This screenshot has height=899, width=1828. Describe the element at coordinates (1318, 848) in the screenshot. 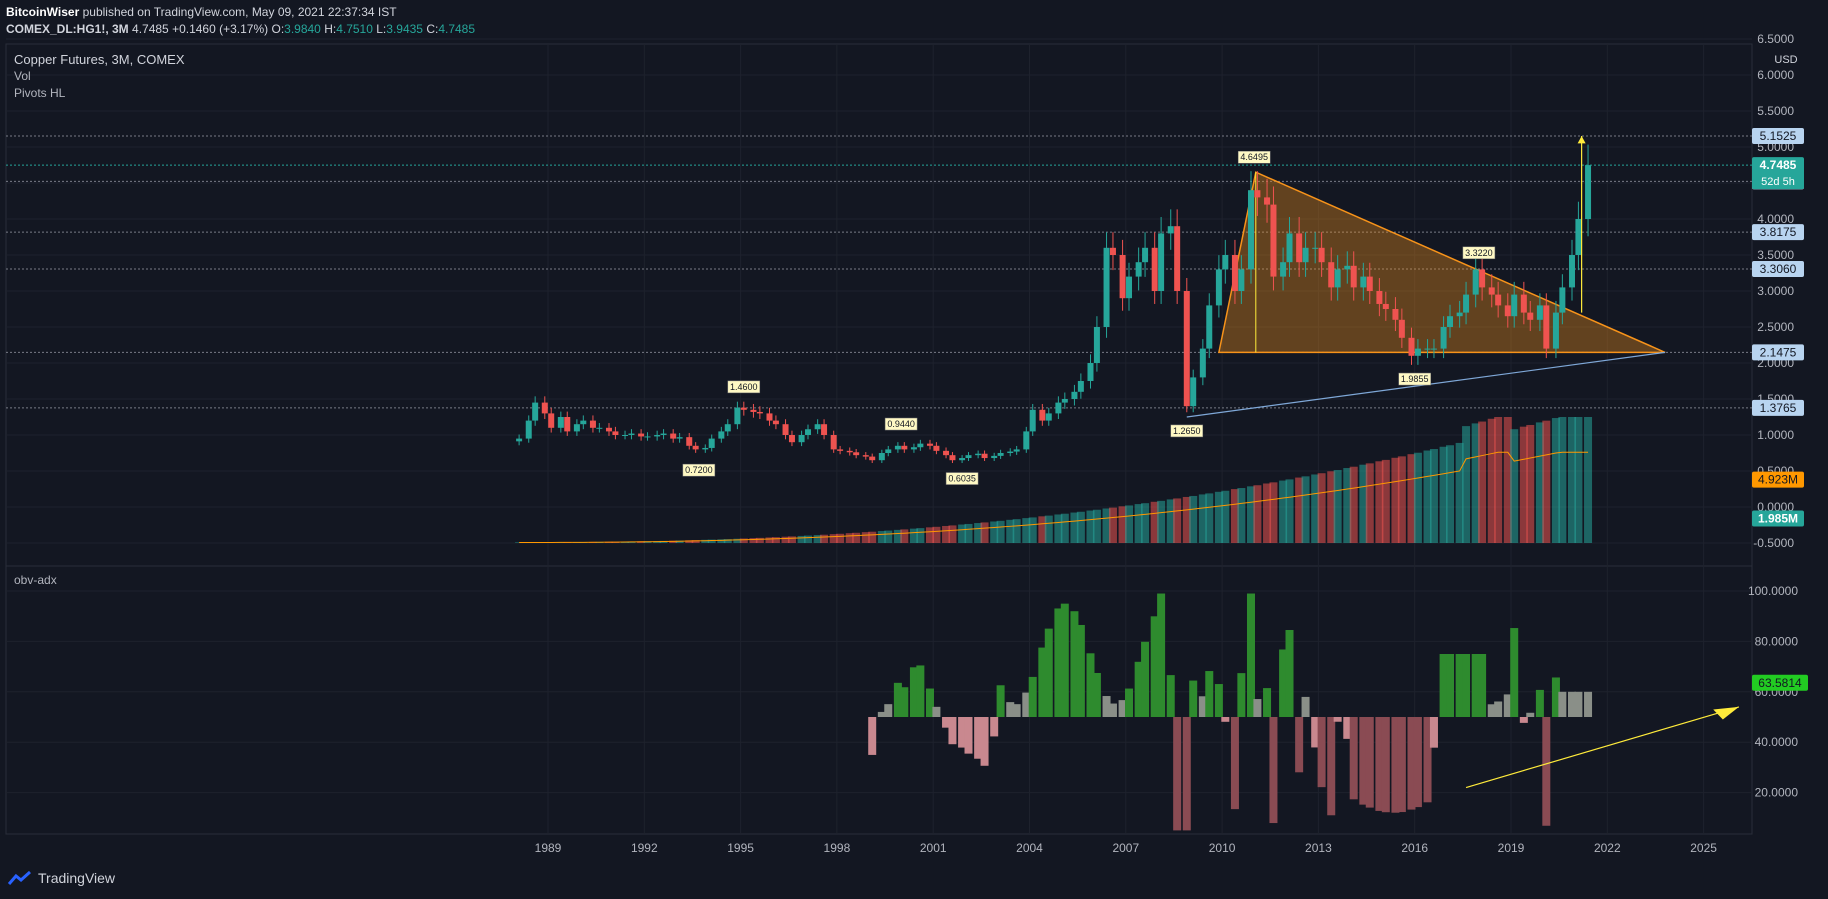

I see `time-tick-label: 2013` at that location.